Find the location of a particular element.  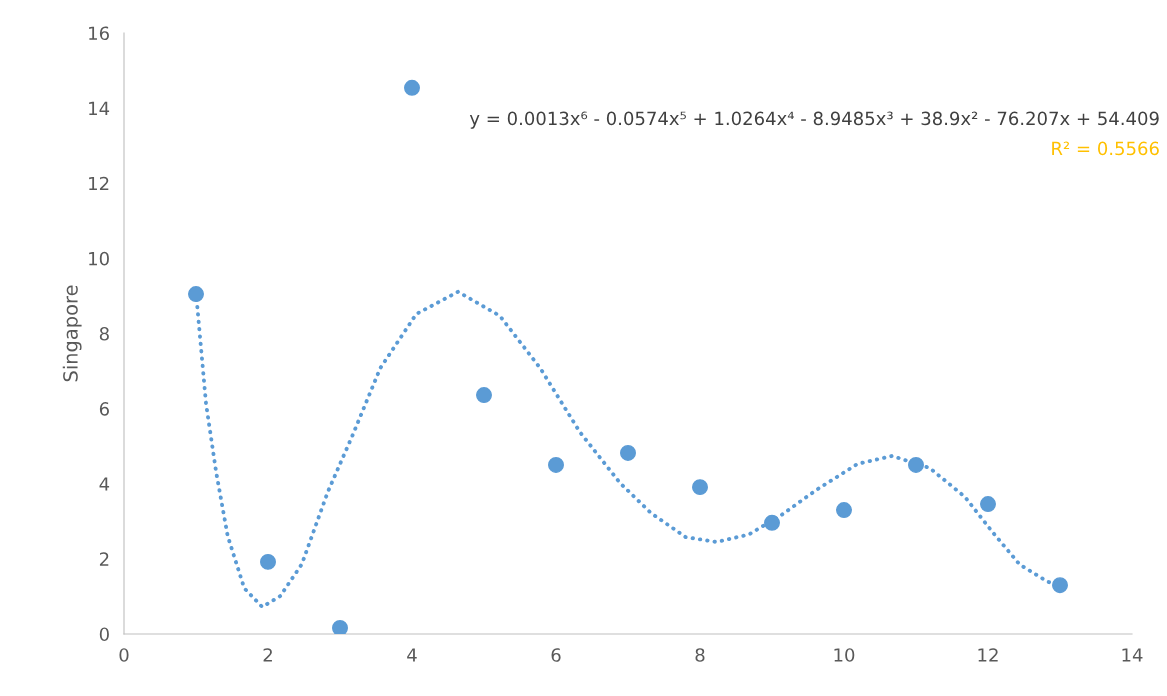

y-tick-label: 0 is located at coordinates (104, 634).